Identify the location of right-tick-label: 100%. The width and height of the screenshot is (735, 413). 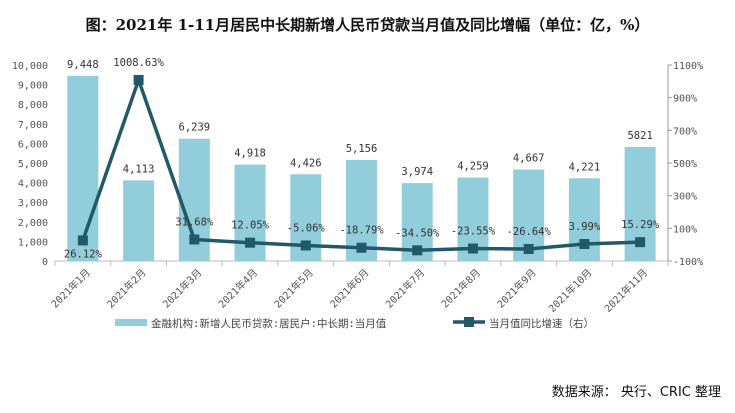
(685, 229).